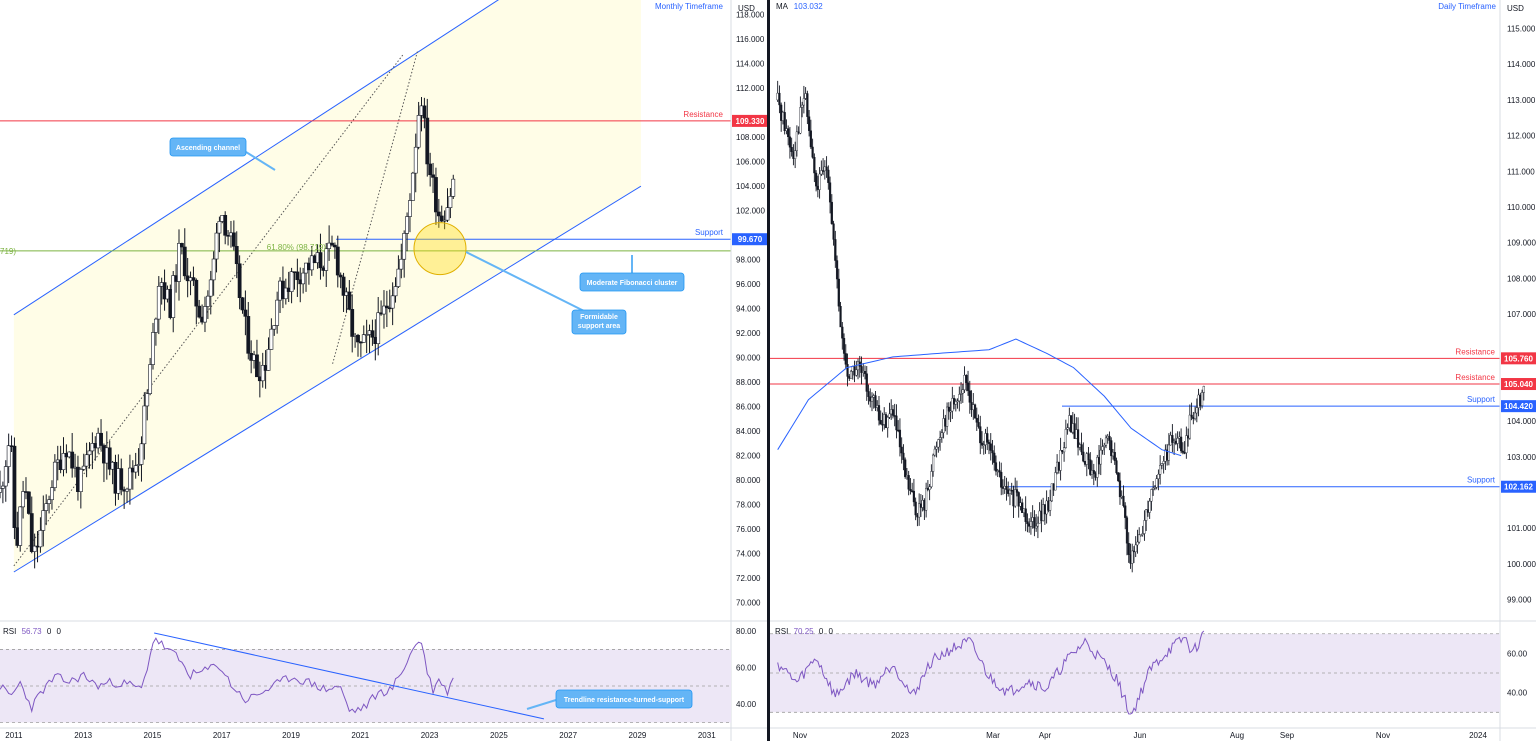 The image size is (1536, 741). Describe the element at coordinates (599, 322) in the screenshot. I see `support-area-callout-box` at that location.